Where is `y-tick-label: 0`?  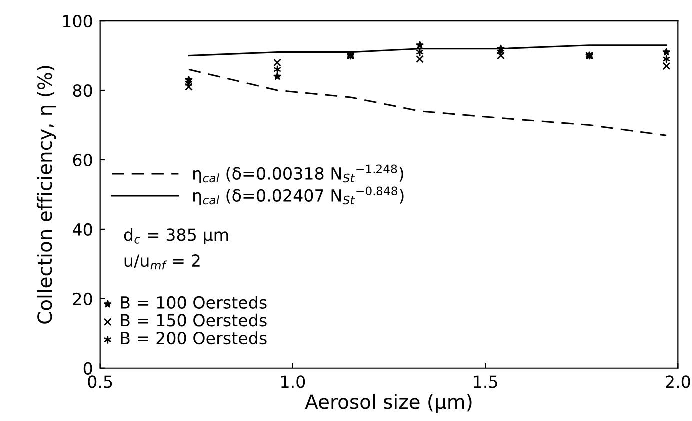
y-tick-label: 0 is located at coordinates (88, 368).